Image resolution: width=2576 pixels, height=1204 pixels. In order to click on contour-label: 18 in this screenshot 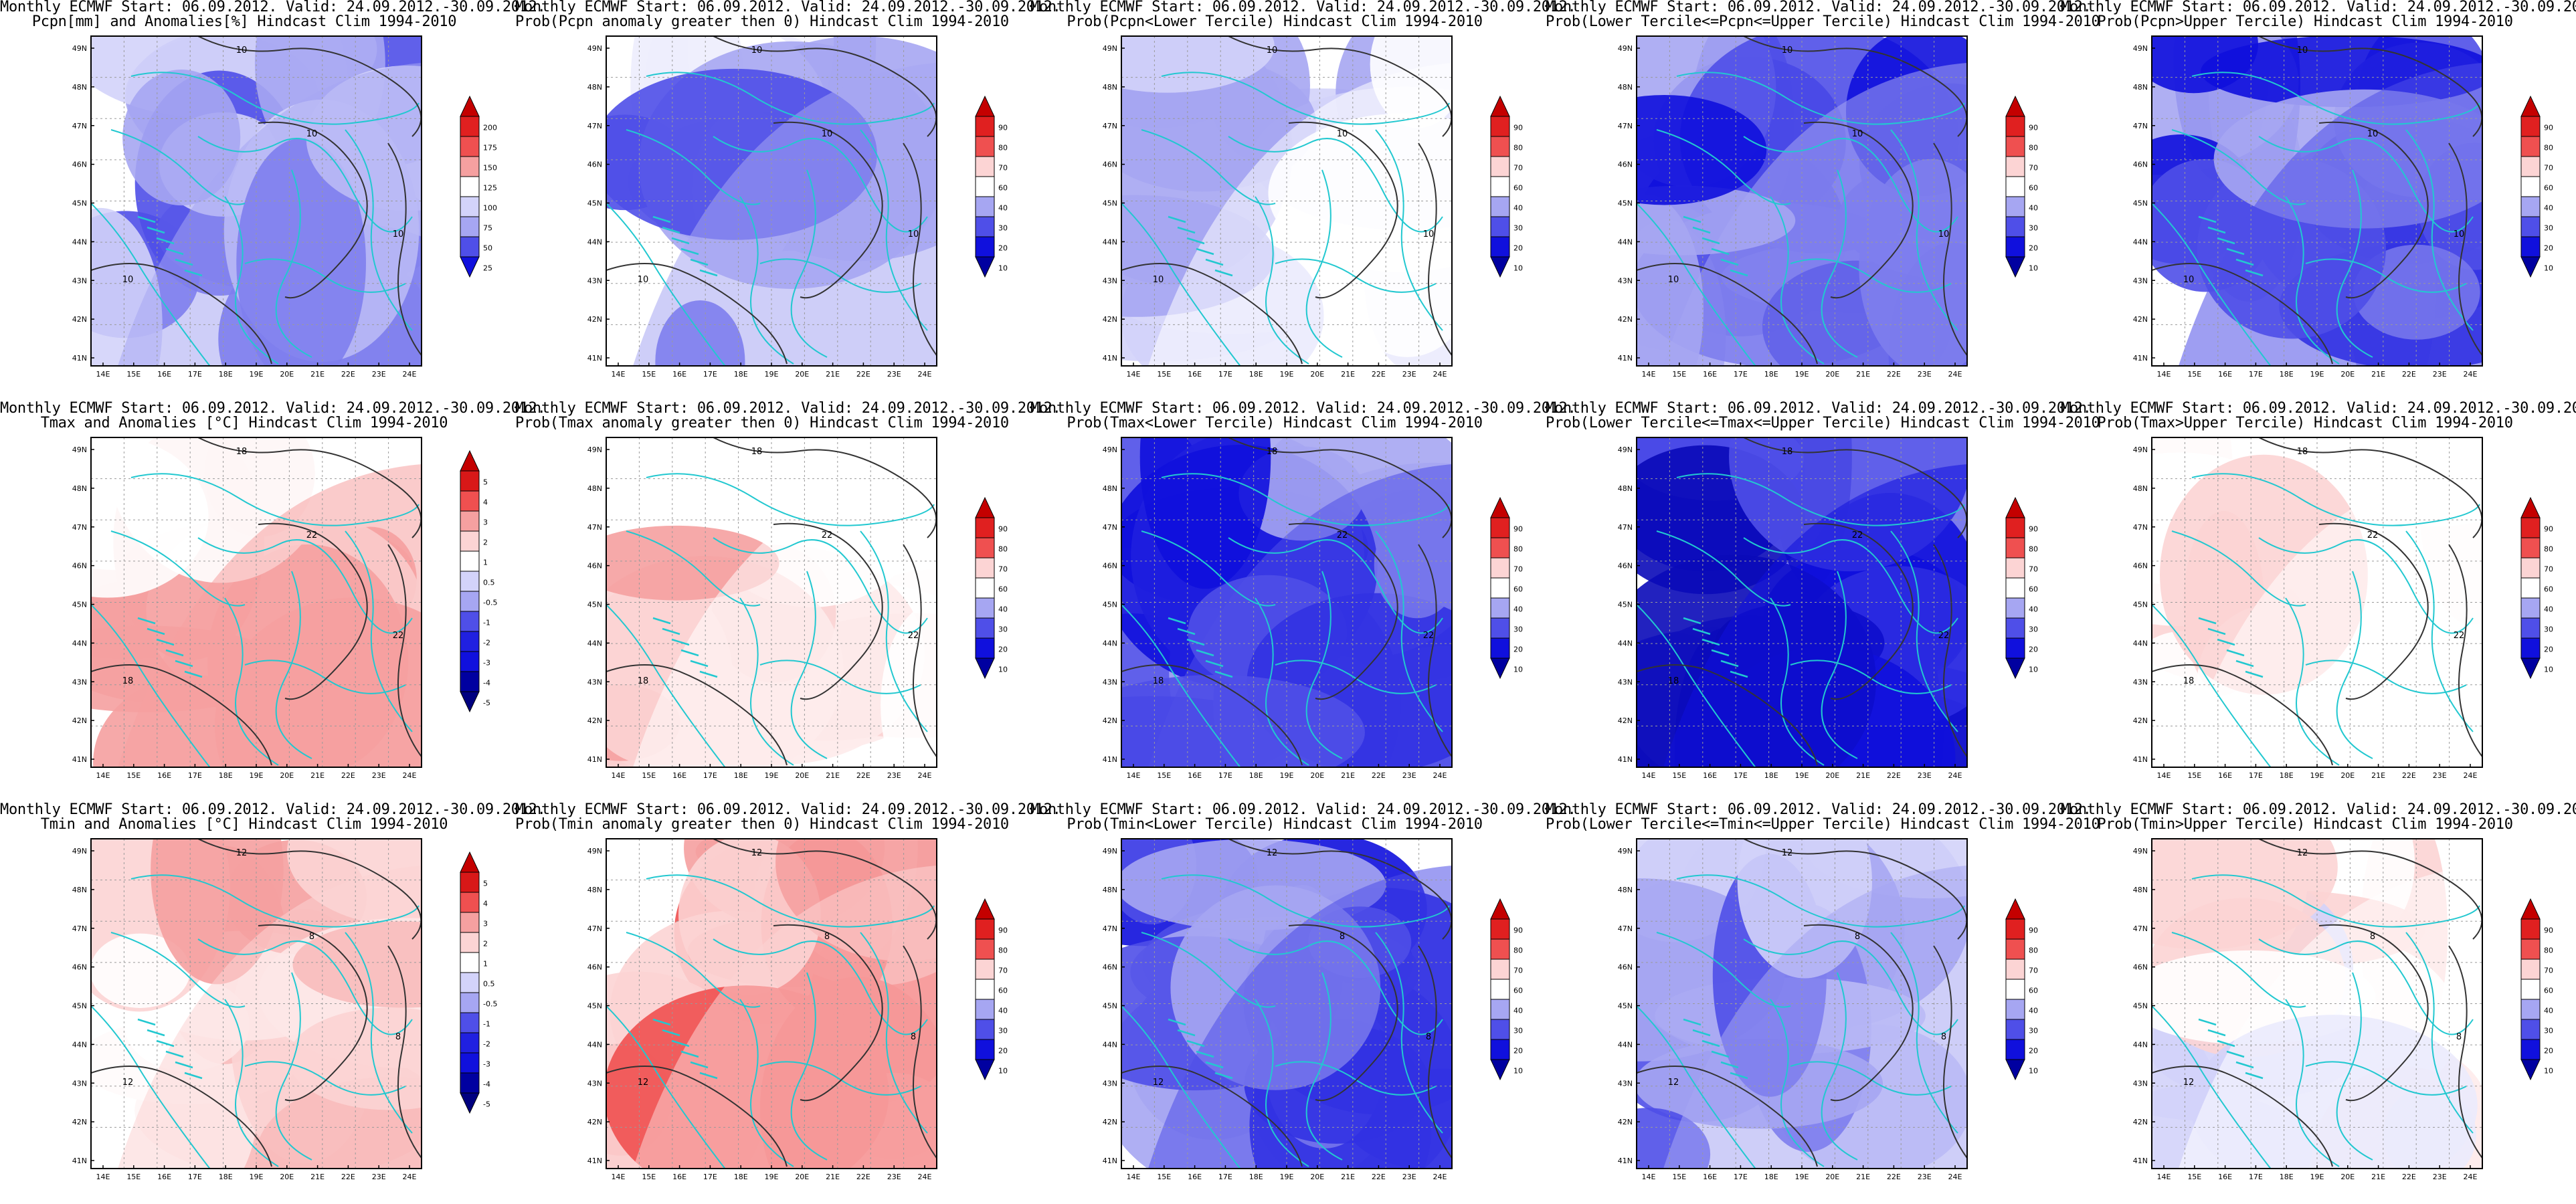, I will do `click(128, 681)`.